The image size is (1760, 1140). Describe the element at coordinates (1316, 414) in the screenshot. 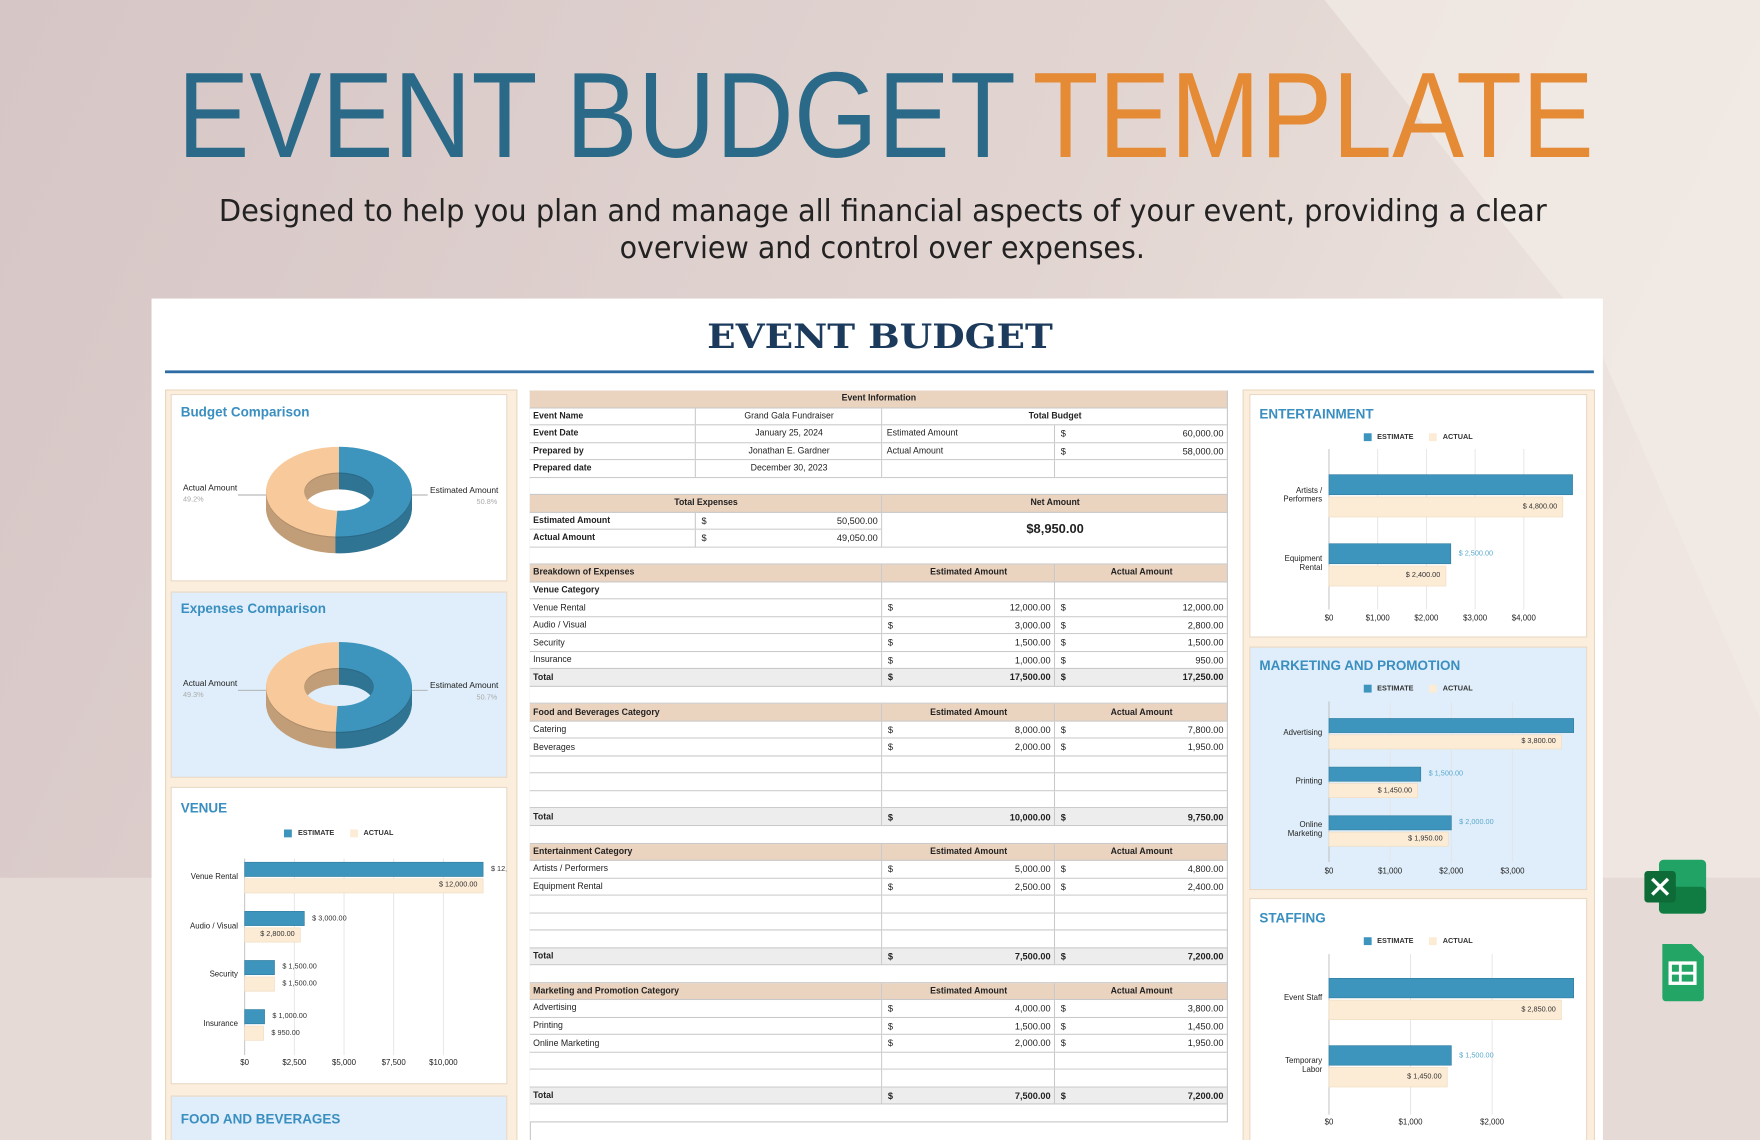

I see `chart-title: ENTERTAINMENT` at that location.